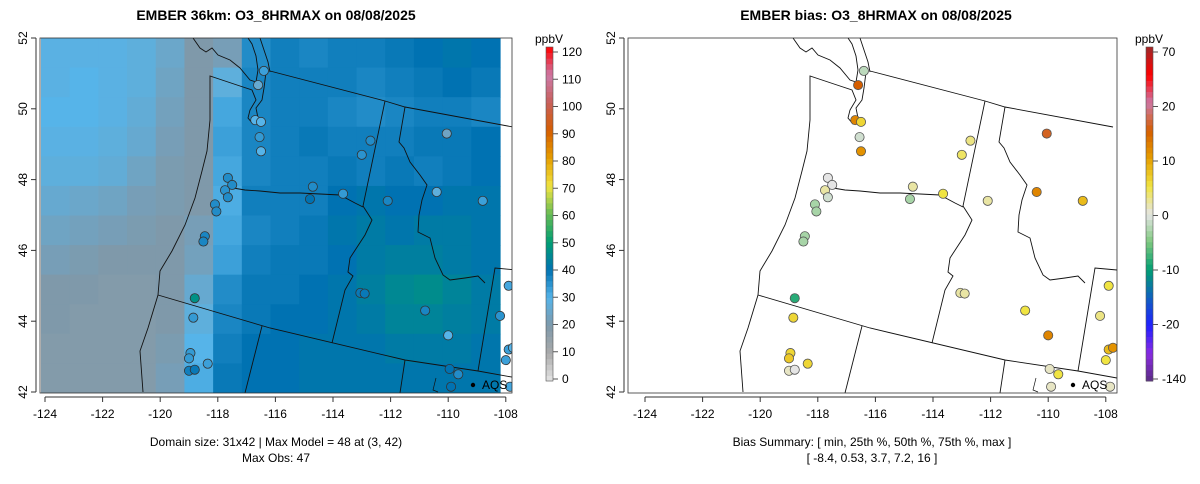 The width and height of the screenshot is (1200, 484). Describe the element at coordinates (565, 379) in the screenshot. I see `colorbar-tick-label: 0` at that location.